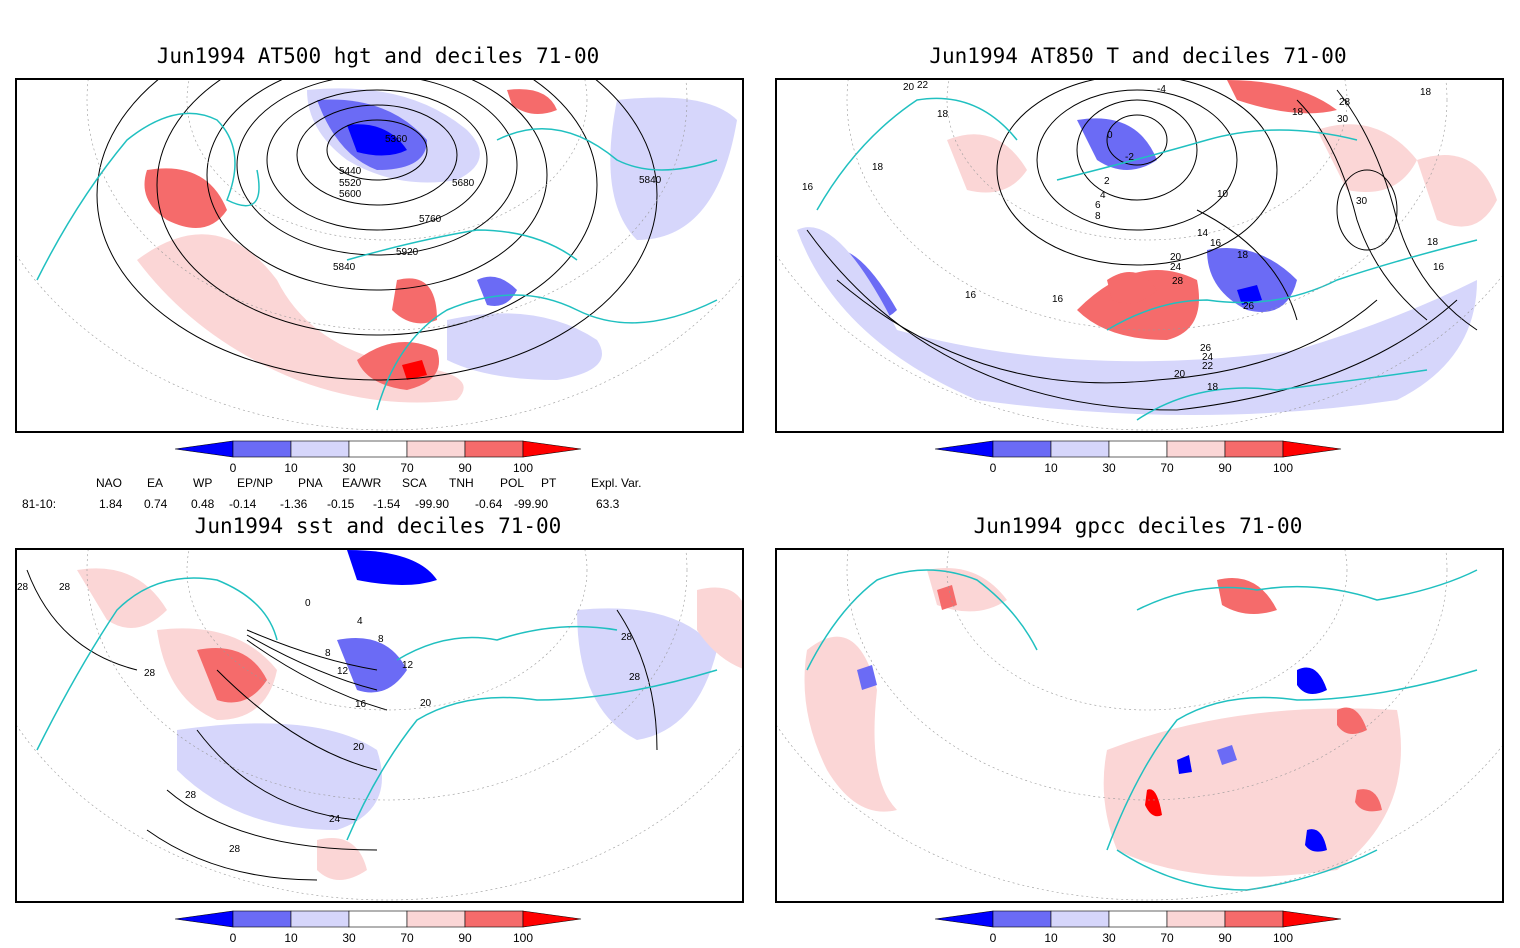  What do you see at coordinates (109, 483) in the screenshot?
I see `index-header: NAO` at bounding box center [109, 483].